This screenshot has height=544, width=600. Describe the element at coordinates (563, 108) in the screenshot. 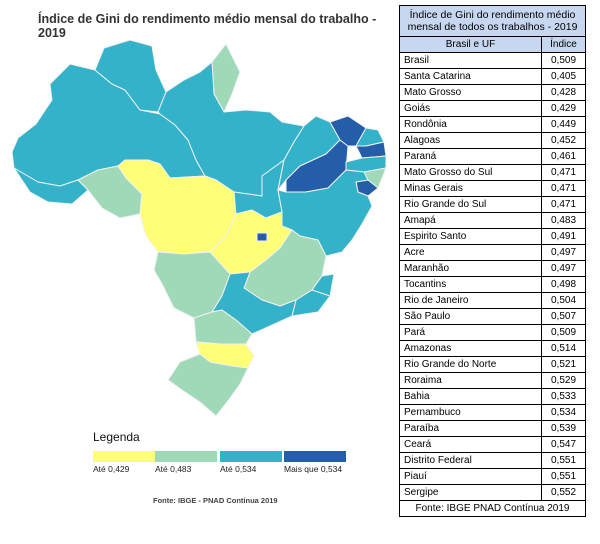

I see `table-cell-index: 0,429` at that location.